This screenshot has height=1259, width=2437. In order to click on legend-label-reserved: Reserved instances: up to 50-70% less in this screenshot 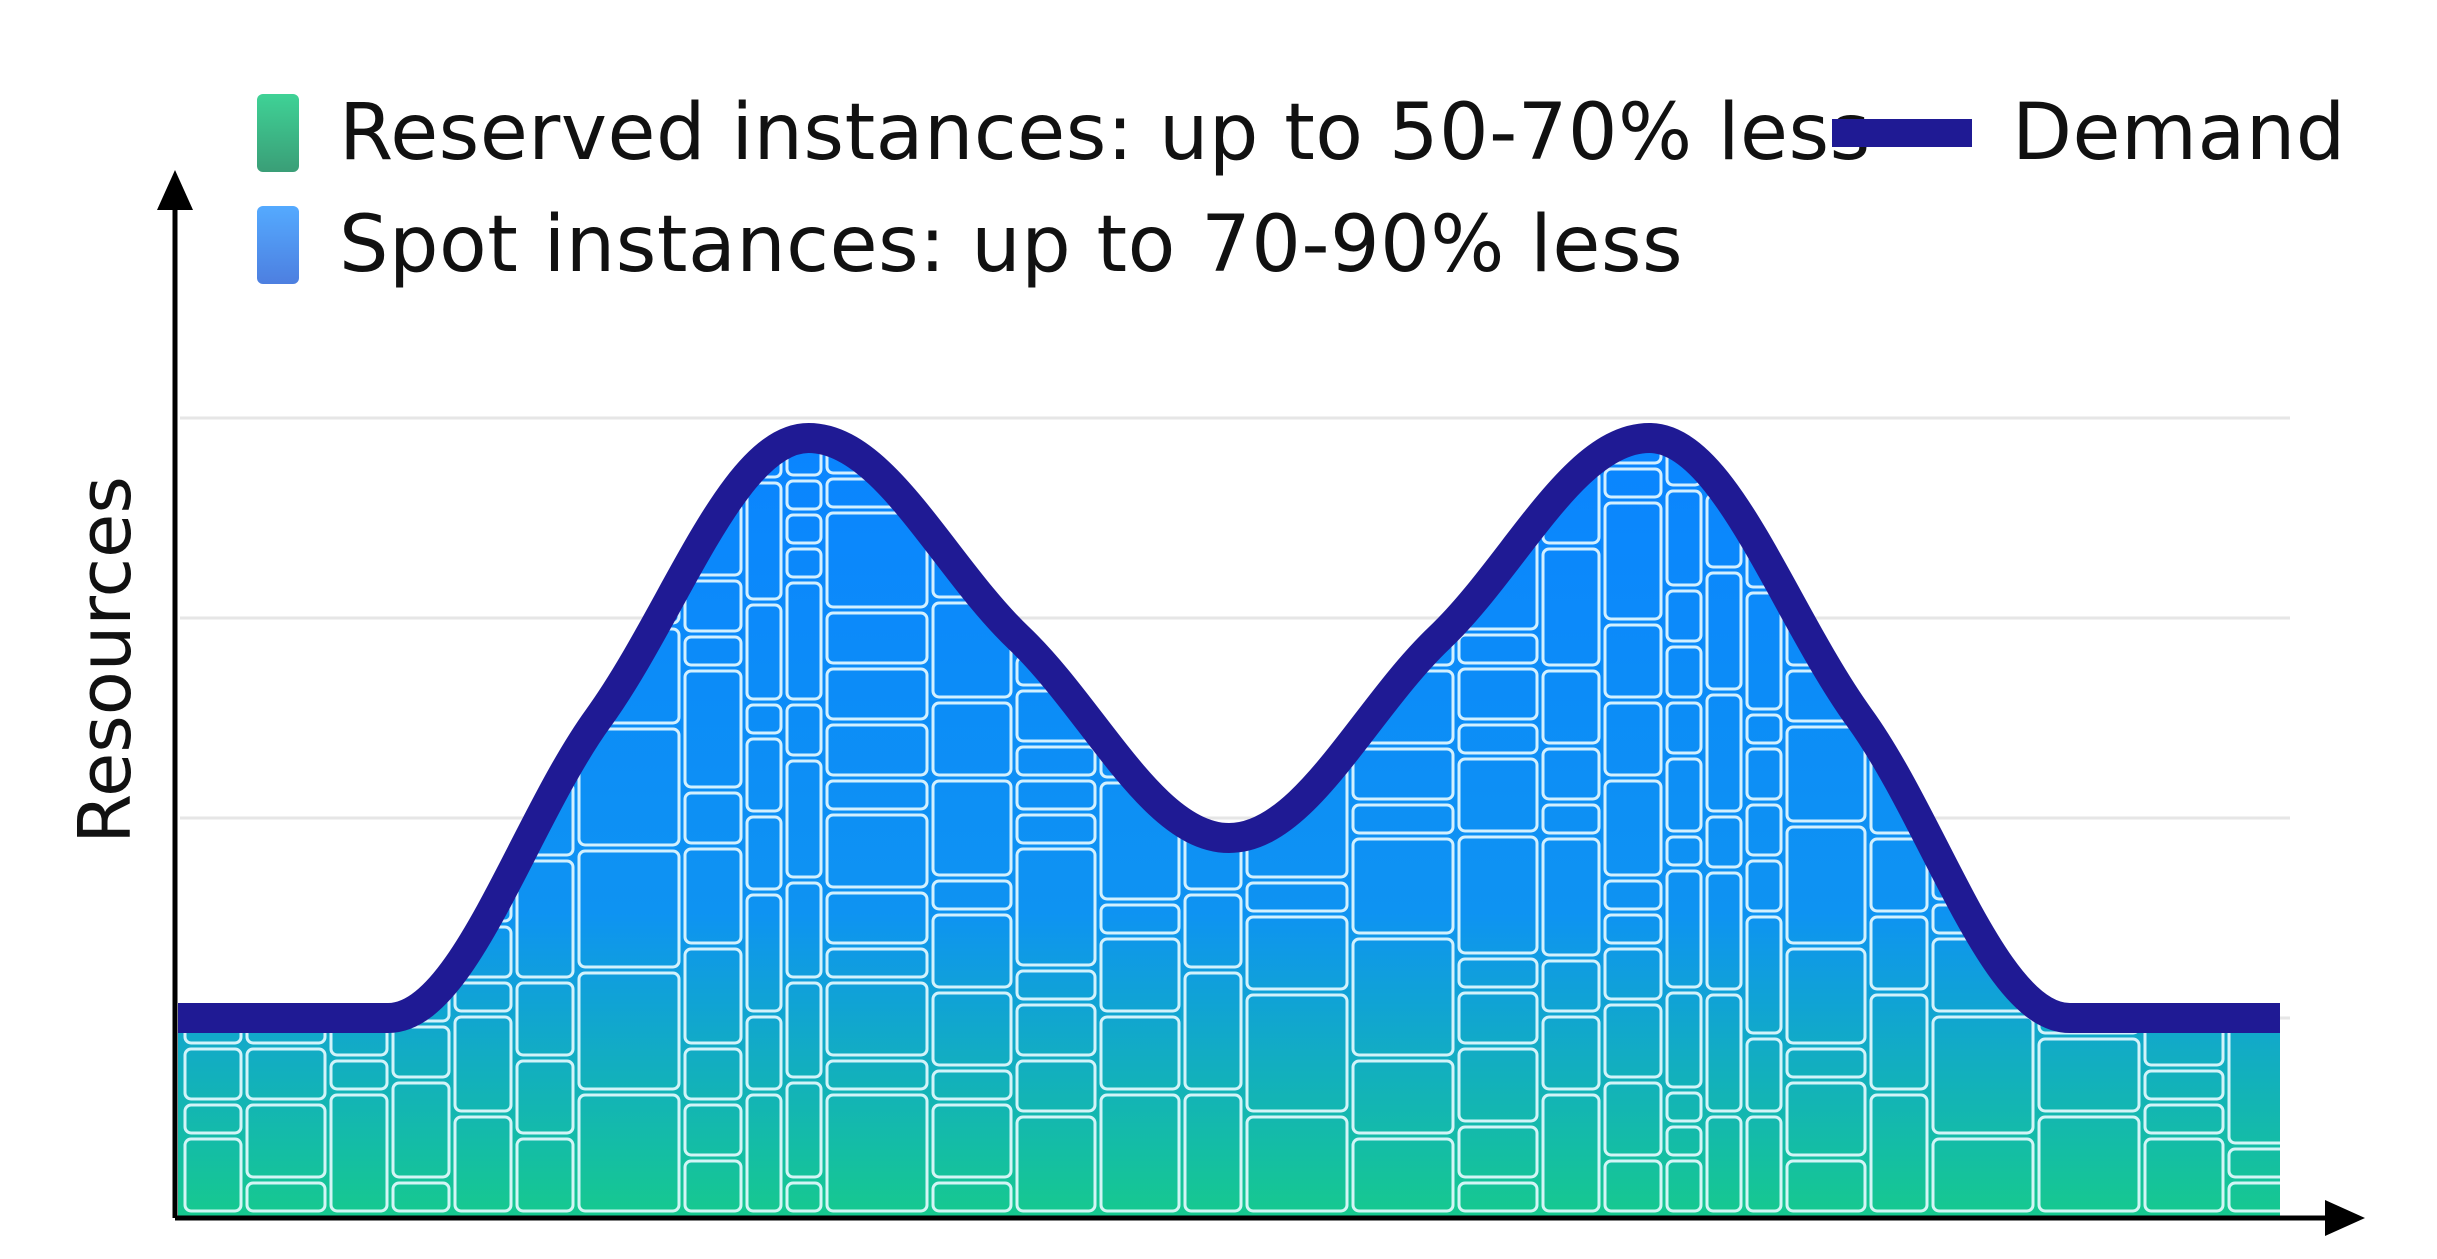, I will do `click(1105, 133)`.